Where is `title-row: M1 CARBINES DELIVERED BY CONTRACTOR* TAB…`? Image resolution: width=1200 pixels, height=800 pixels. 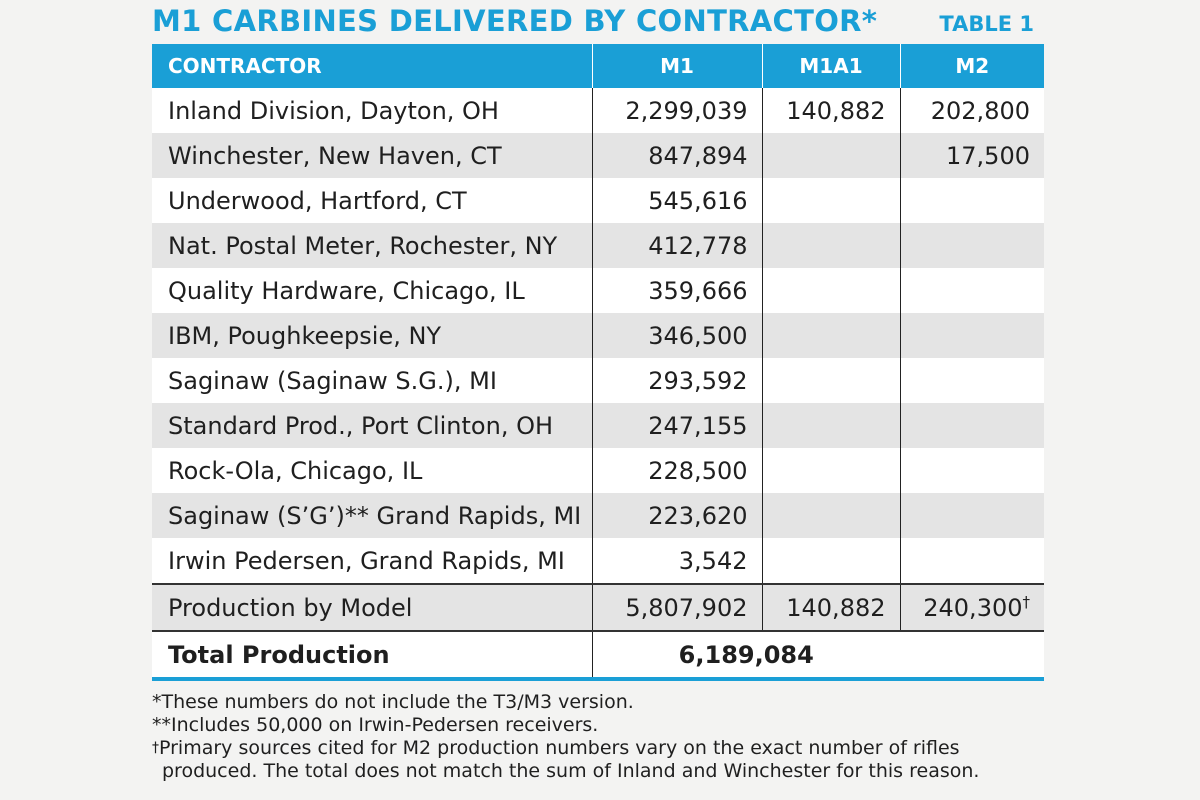
title-row: M1 CARBINES DELIVERED BY CONTRACTOR* TAB… is located at coordinates (598, 22).